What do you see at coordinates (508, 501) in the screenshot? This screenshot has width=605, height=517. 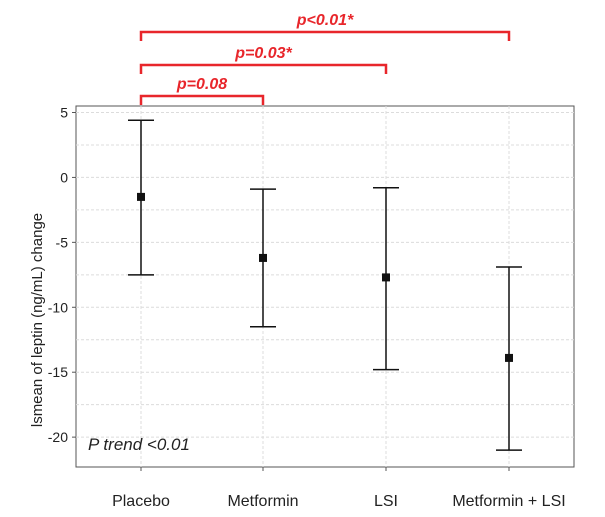 I see `x-tick-label: Metformin + LSI` at bounding box center [508, 501].